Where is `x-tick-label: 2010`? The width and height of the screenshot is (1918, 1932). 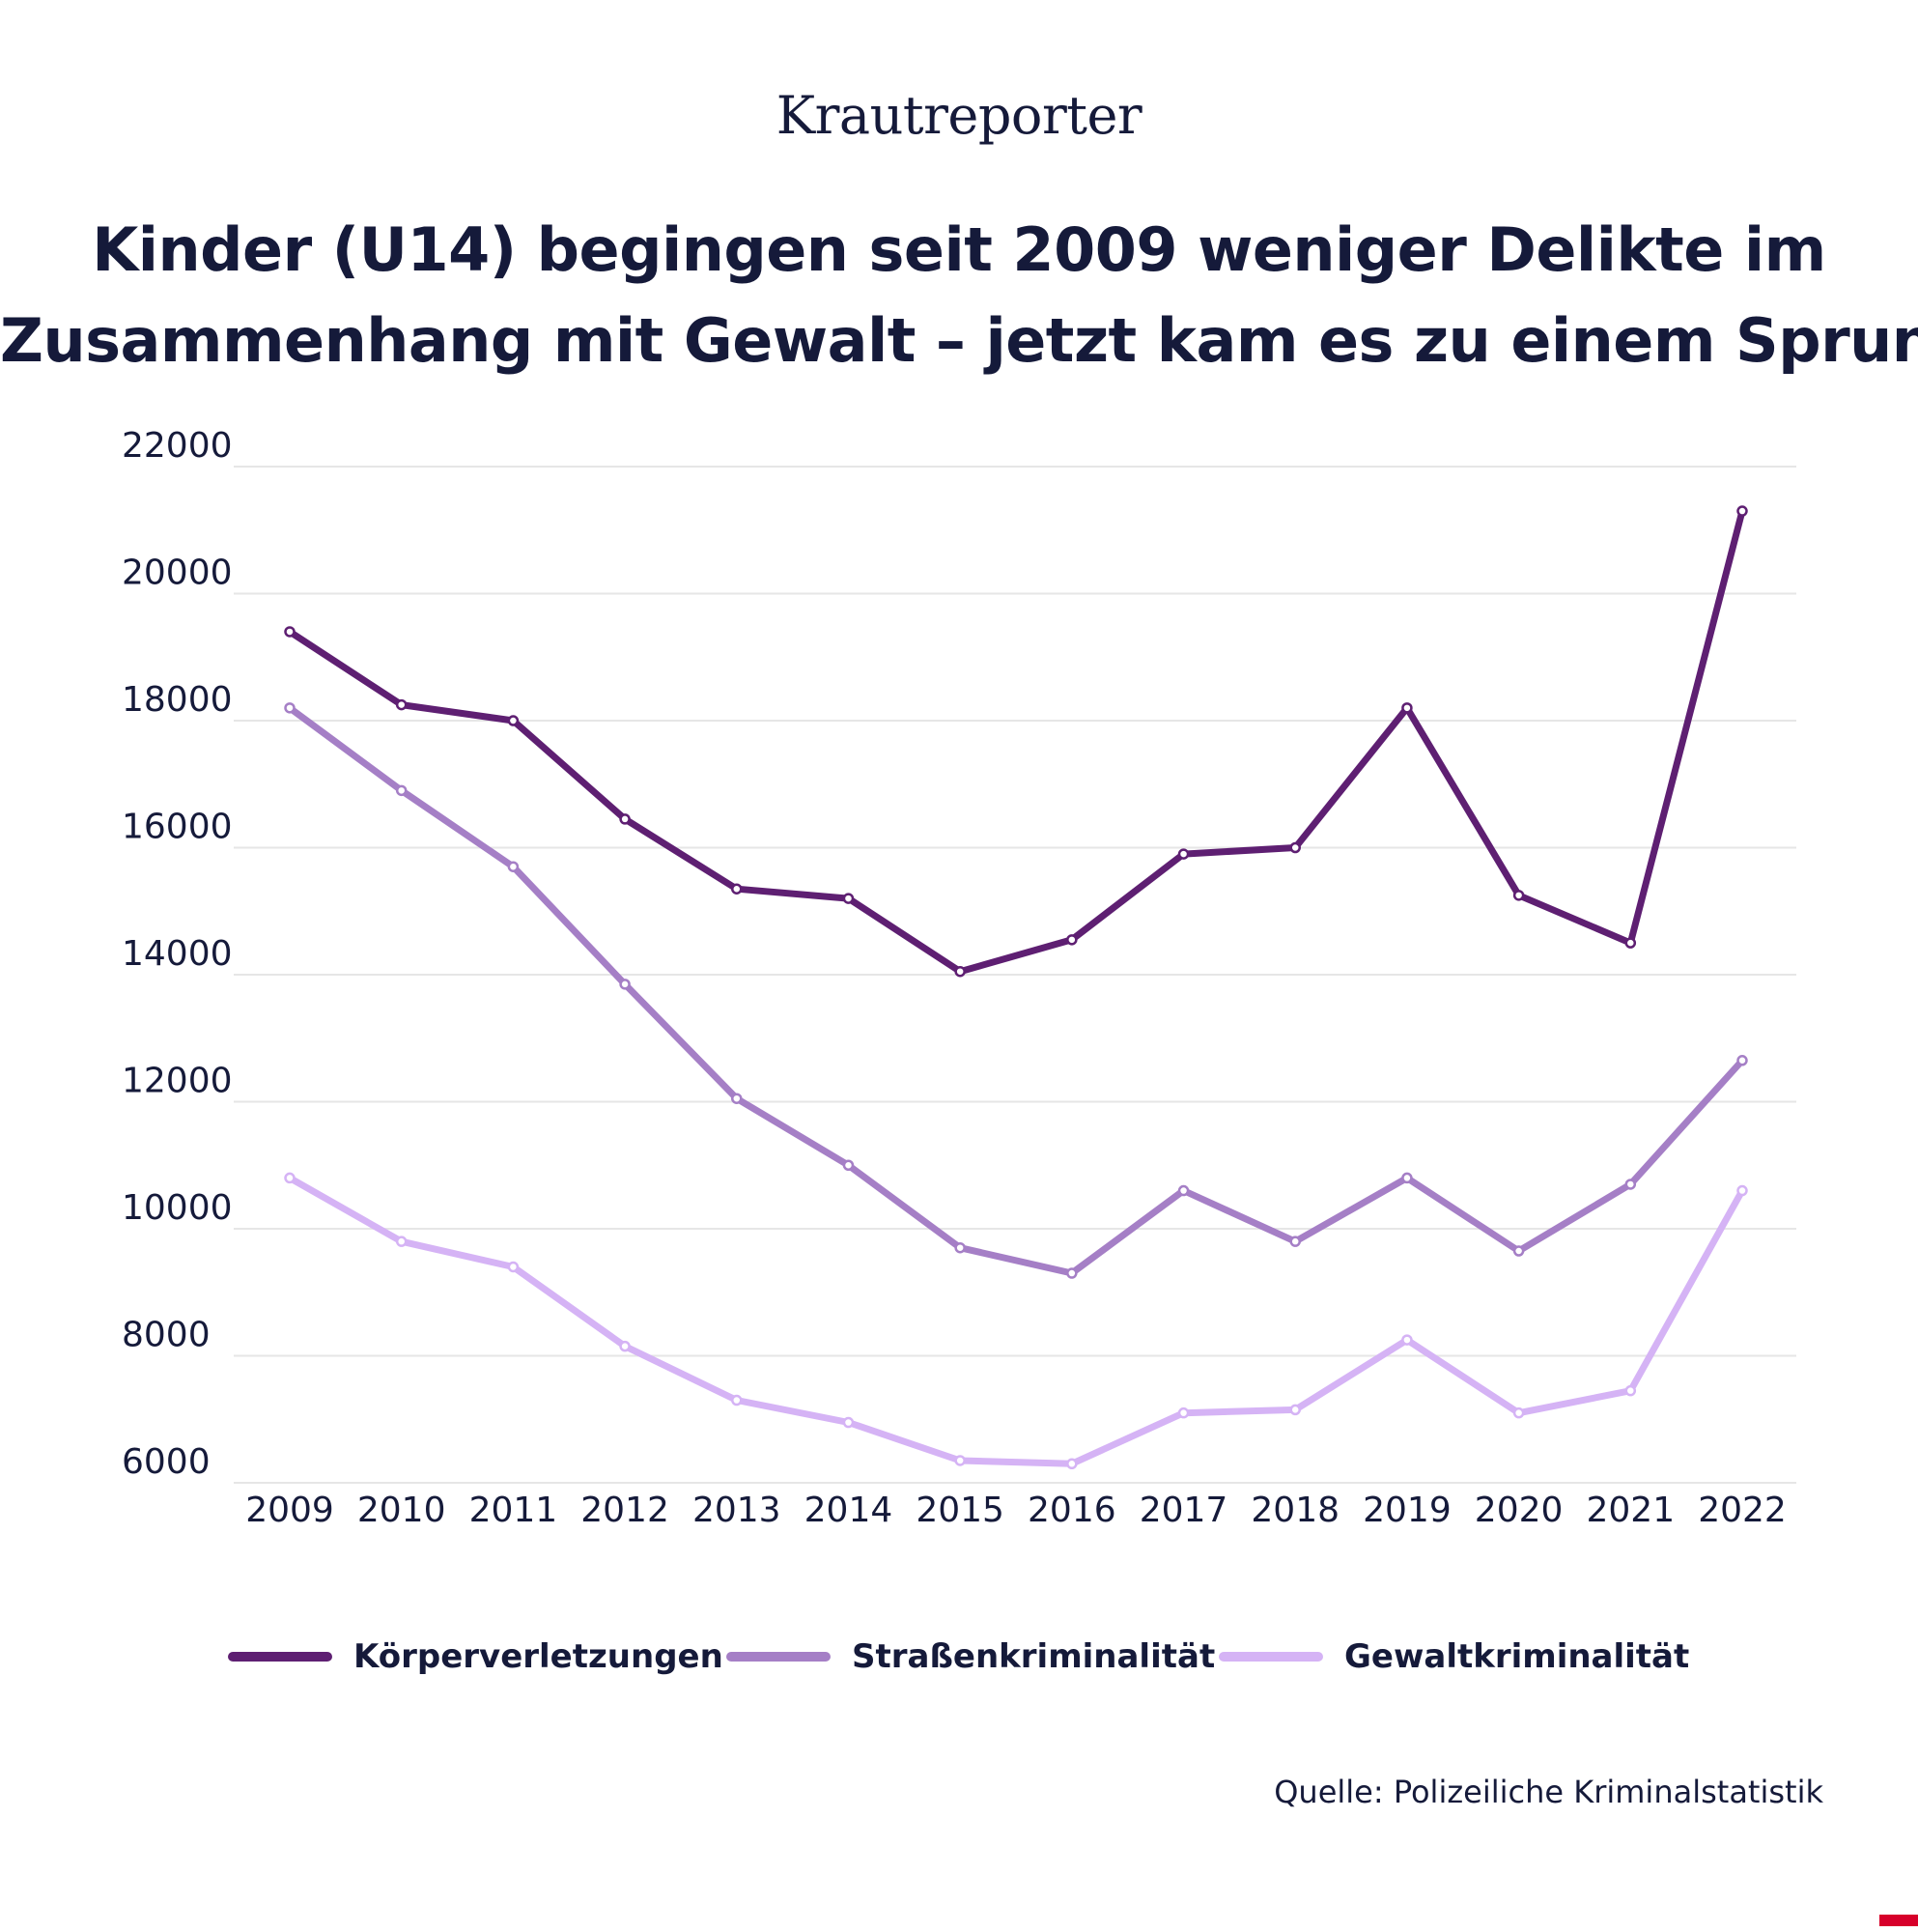 x-tick-label: 2010 is located at coordinates (401, 1510).